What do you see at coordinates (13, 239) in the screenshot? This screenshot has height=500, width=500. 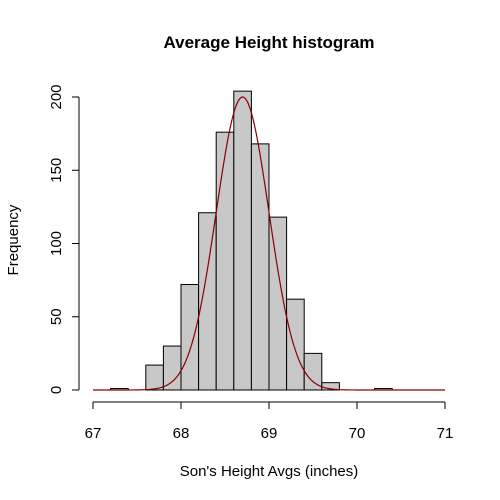 I see `y-axis-label: Frequency` at bounding box center [13, 239].